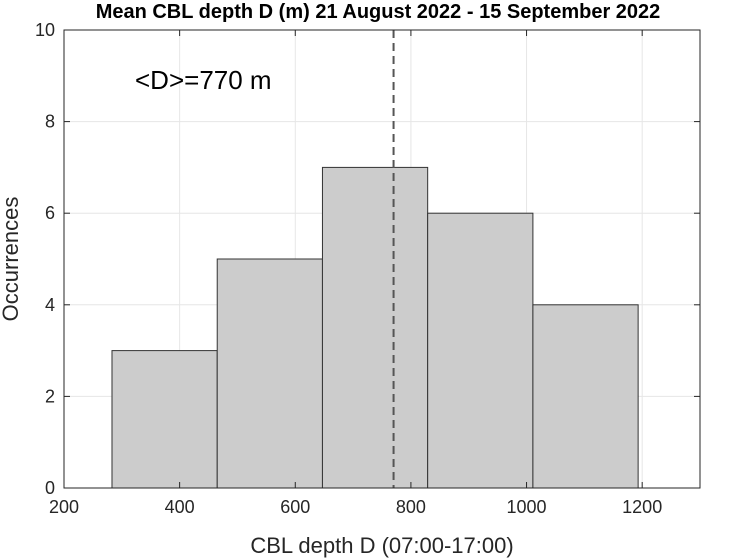 Image resolution: width=745 pixels, height=559 pixels. What do you see at coordinates (50, 122) in the screenshot?
I see `y-tick-label: 8` at bounding box center [50, 122].